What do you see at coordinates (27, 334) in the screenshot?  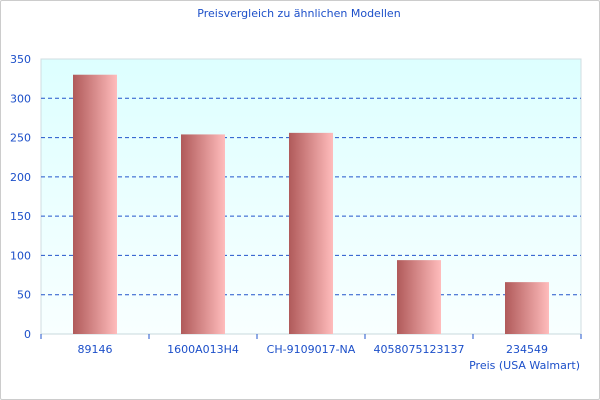 I see `y-tick-label: 0` at bounding box center [27, 334].